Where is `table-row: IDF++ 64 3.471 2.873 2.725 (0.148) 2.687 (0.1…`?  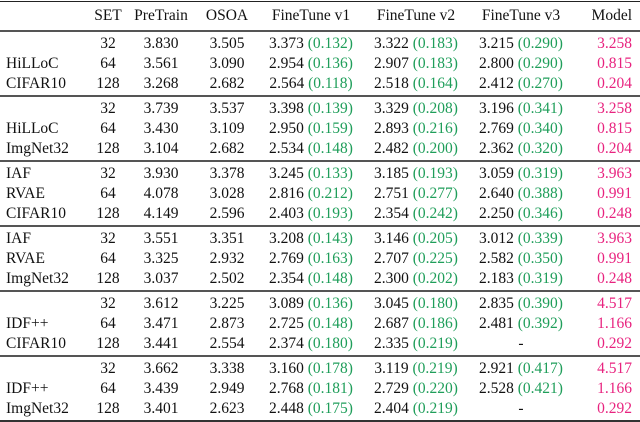
table-row: IDF++ 64 3.471 2.873 2.725 (0.148) 2.687 (0.1… is located at coordinates (320, 324).